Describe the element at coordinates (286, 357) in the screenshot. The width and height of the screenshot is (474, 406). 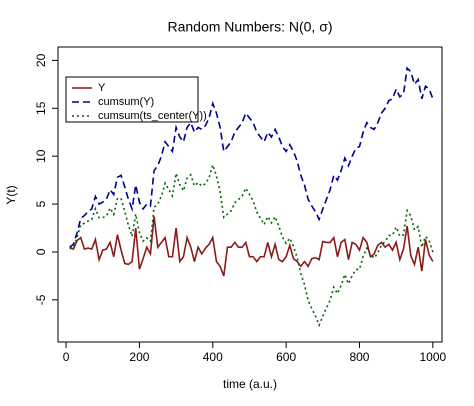
I see `x-tick-label: 600` at that location.